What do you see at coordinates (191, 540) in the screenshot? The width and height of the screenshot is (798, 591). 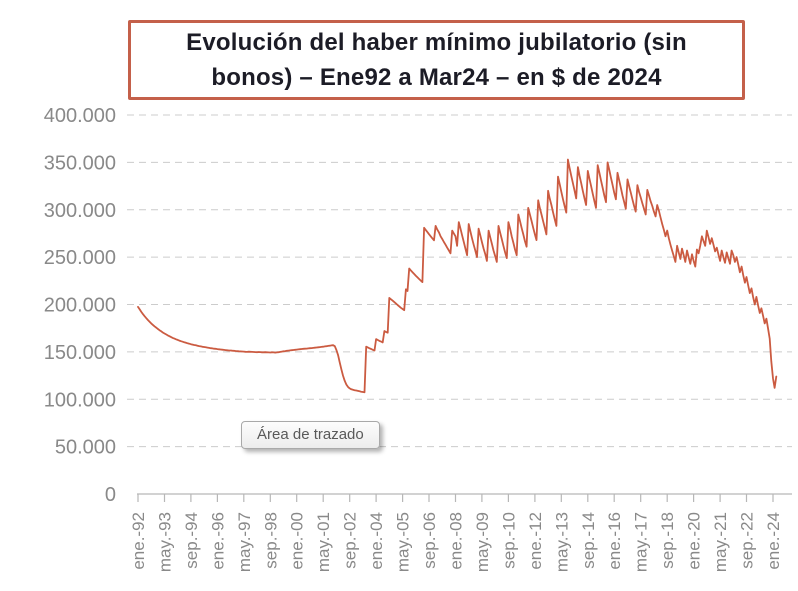 I see `x-axis-label: sep.-94` at bounding box center [191, 540].